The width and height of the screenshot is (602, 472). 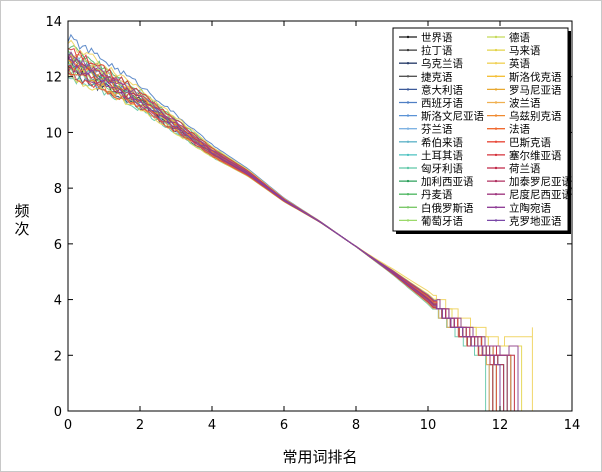 What do you see at coordinates (540, 194) in the screenshot?
I see `legend-label: 尼度尼西亚语` at bounding box center [540, 194].